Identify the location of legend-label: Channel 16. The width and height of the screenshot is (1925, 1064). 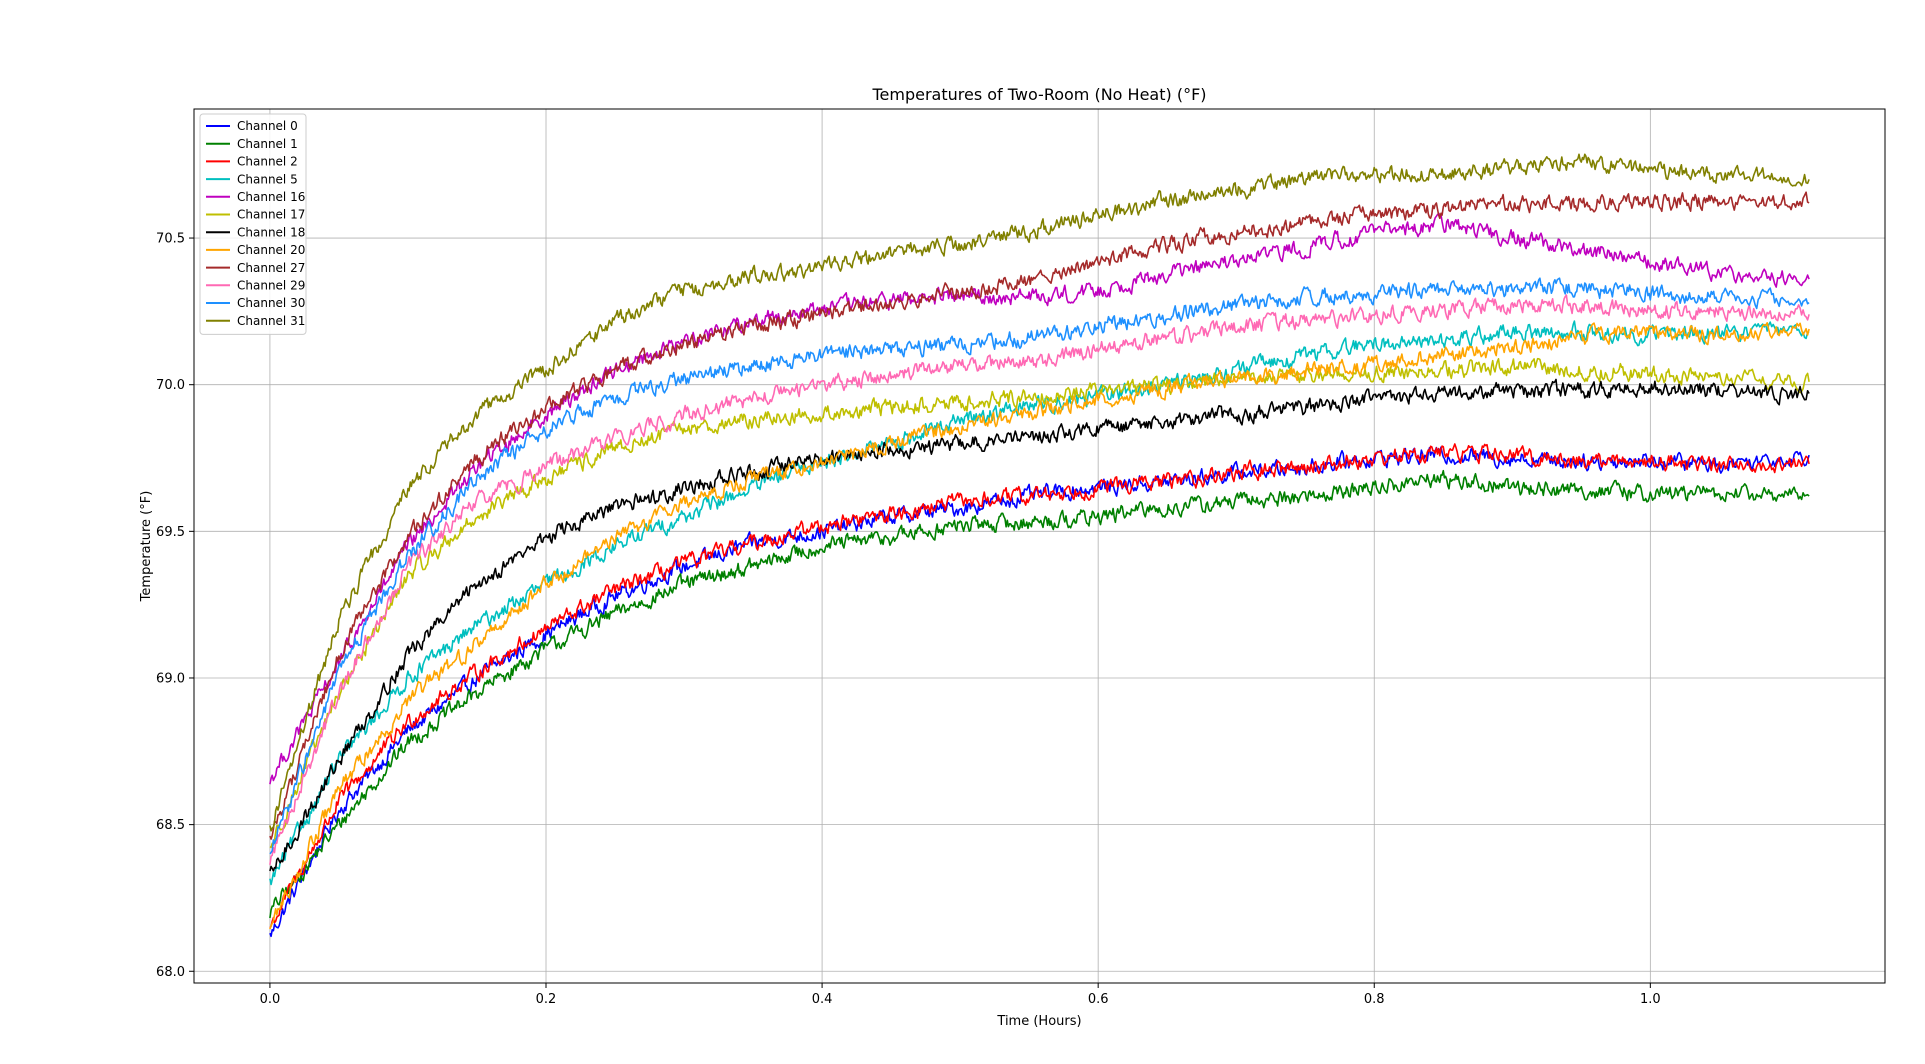
(271, 197).